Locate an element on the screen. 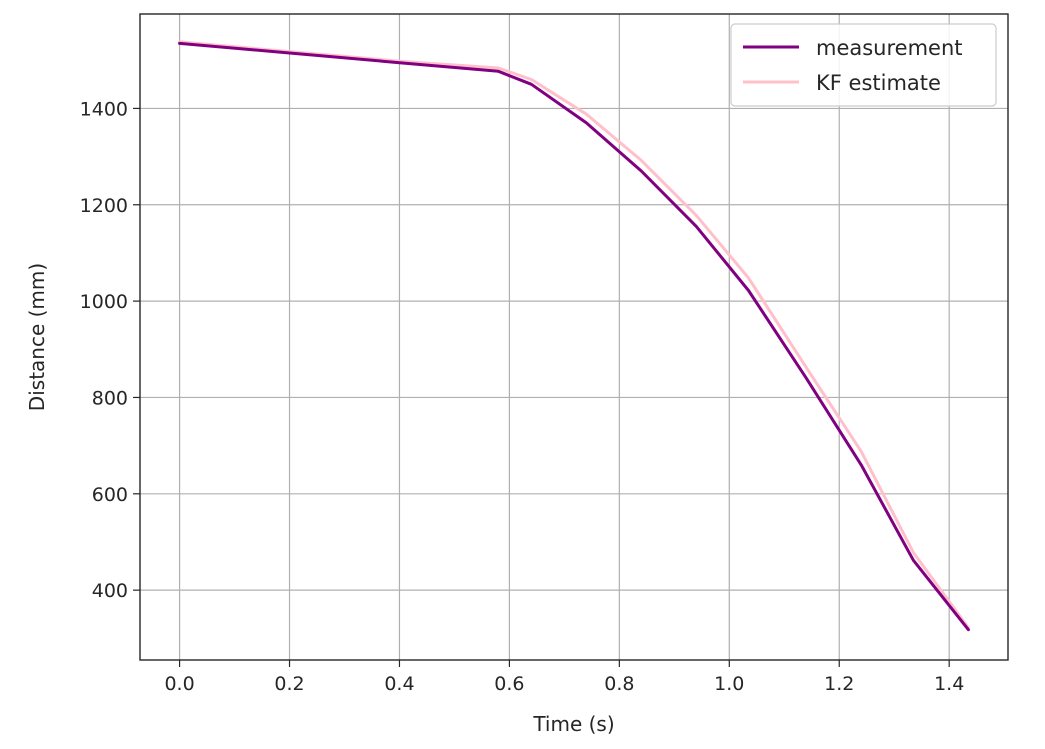 The height and width of the screenshot is (749, 1045). x-tick-label: 0.4 is located at coordinates (399, 684).